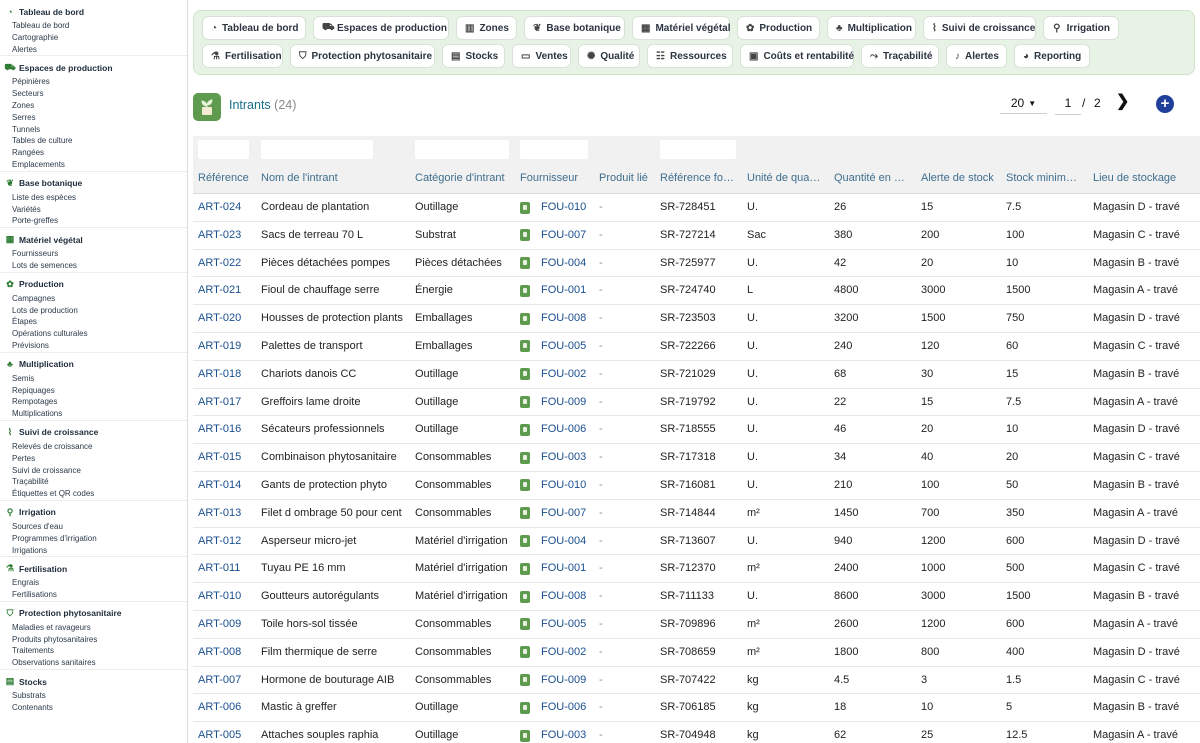 This screenshot has height=743, width=1200. I want to click on sidebar-item: Traitements, so click(33, 651).